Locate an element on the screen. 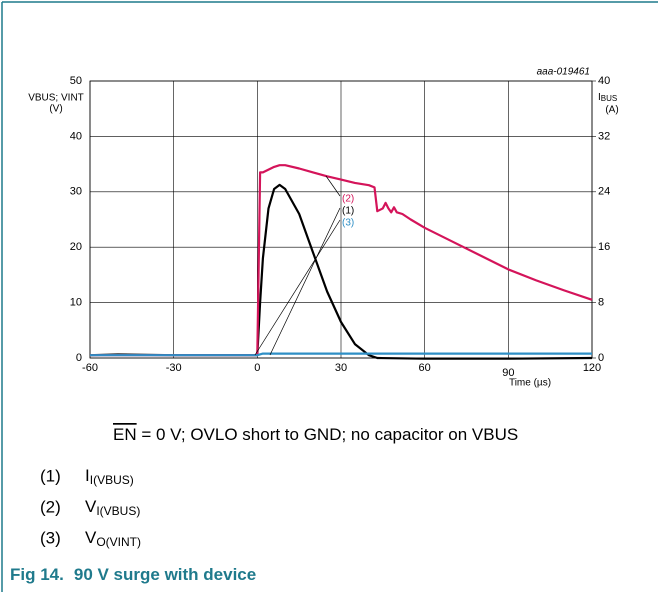 Image resolution: width=660 pixels, height=602 pixels. y-label: VBUS; VINT is located at coordinates (56, 98).